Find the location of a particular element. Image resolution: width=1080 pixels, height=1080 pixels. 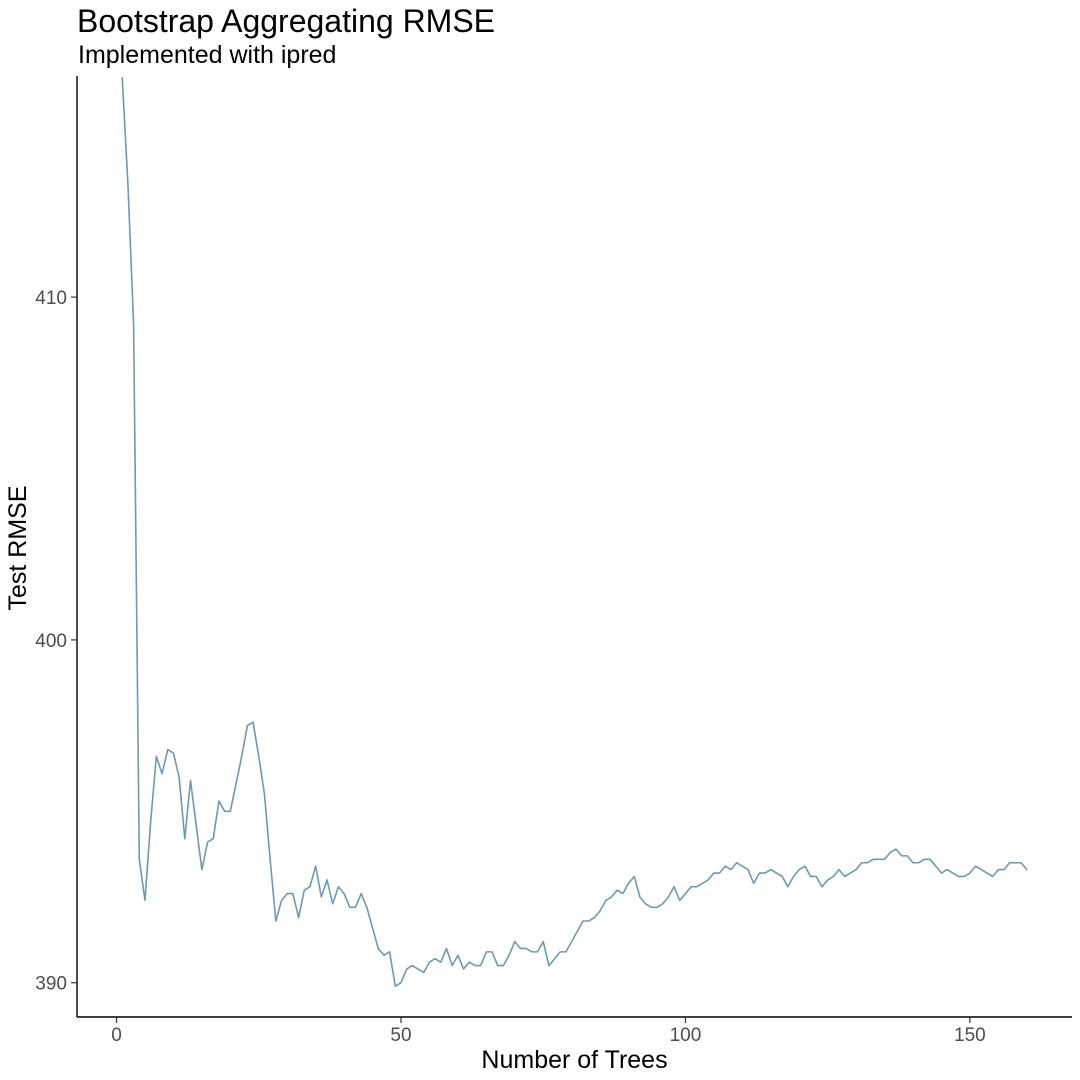

y-tick-label: 410 is located at coordinates (51, 298).